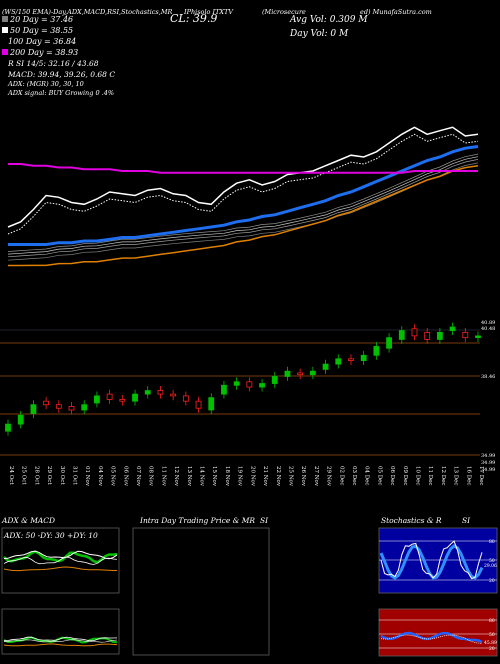  What do you see at coordinates (418, 476) in the screenshot?
I see `date-tick-label: 10 Dec` at bounding box center [418, 476].